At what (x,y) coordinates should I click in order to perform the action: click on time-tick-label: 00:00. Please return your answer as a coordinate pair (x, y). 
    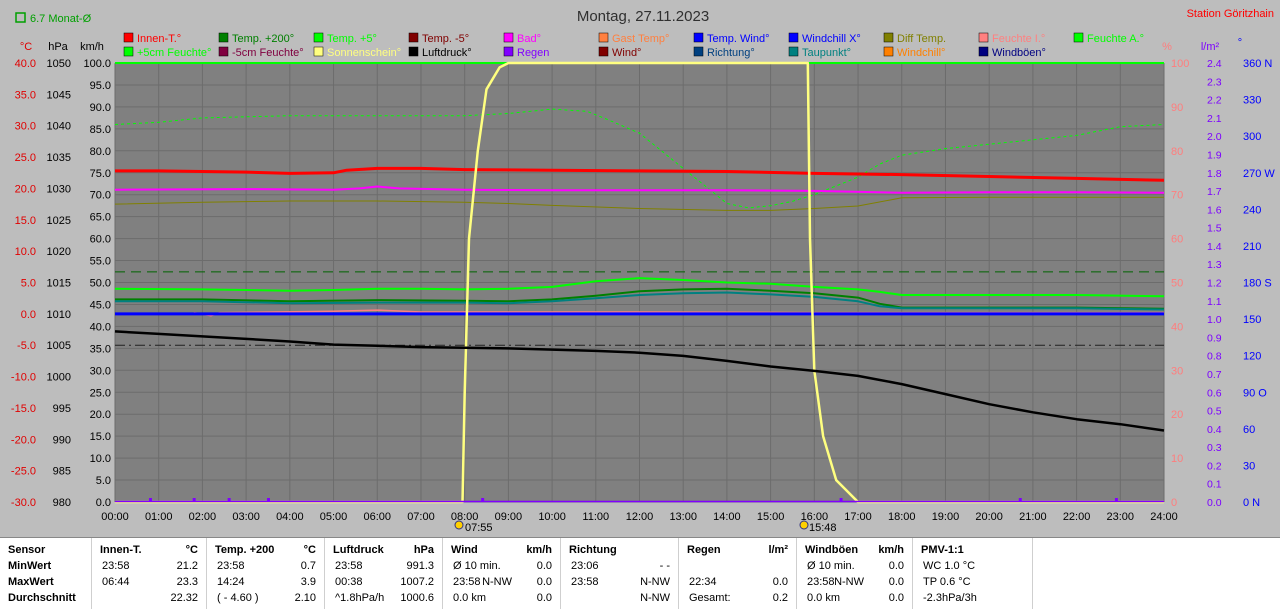
    Looking at the image, I should click on (115, 517).